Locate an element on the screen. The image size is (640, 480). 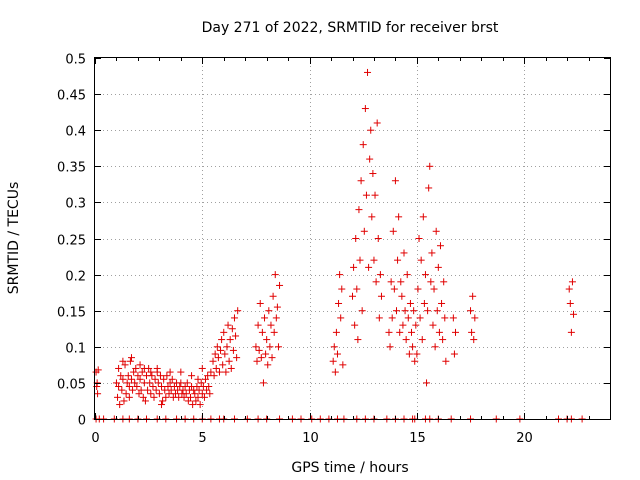
y-axis-title: SRMTID / TECUs is located at coordinates (14, 238).